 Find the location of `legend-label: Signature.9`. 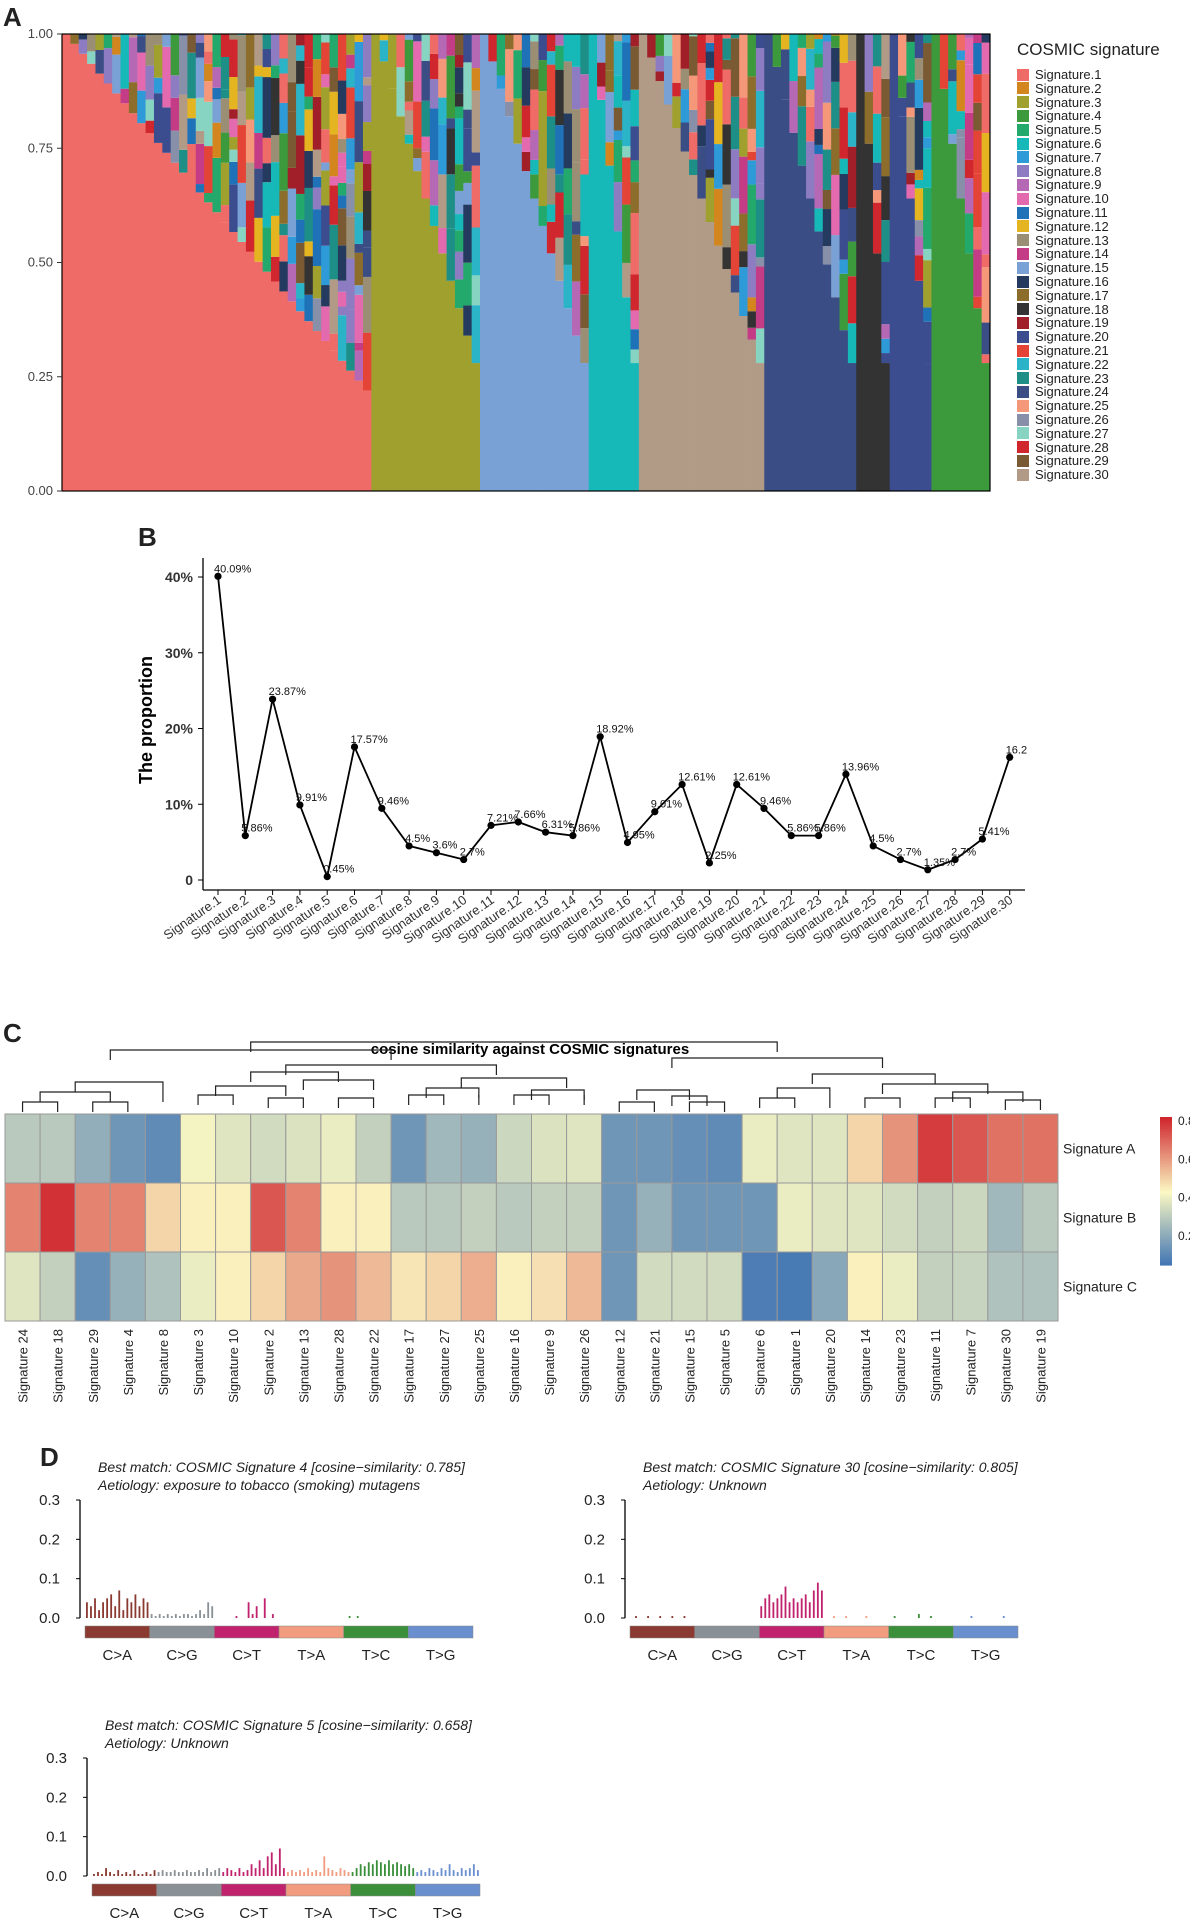

legend-label: Signature.9 is located at coordinates (1068, 185).